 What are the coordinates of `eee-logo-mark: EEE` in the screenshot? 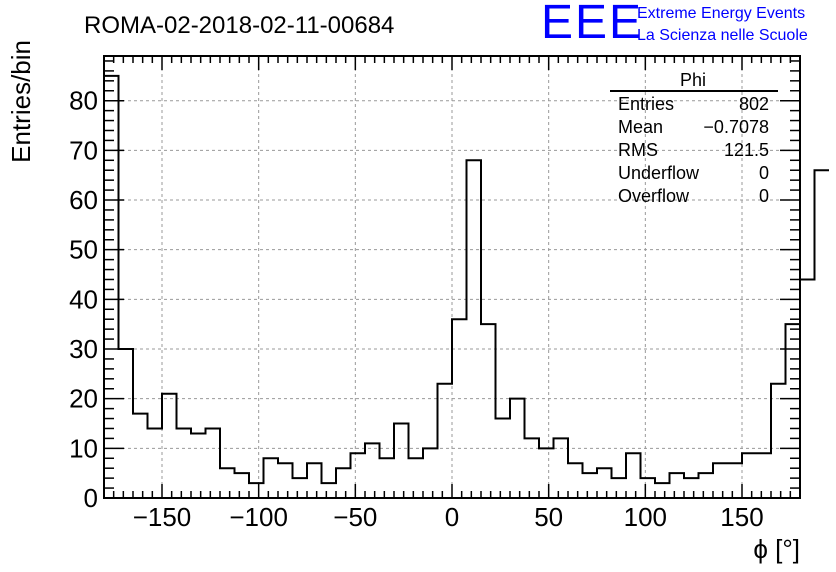 It's located at (592, 24).